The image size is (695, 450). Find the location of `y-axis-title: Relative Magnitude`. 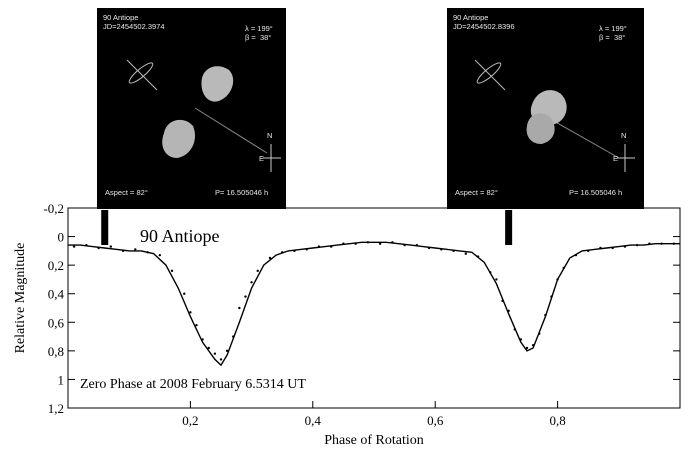

y-axis-title: Relative Magnitude is located at coordinates (20, 298).